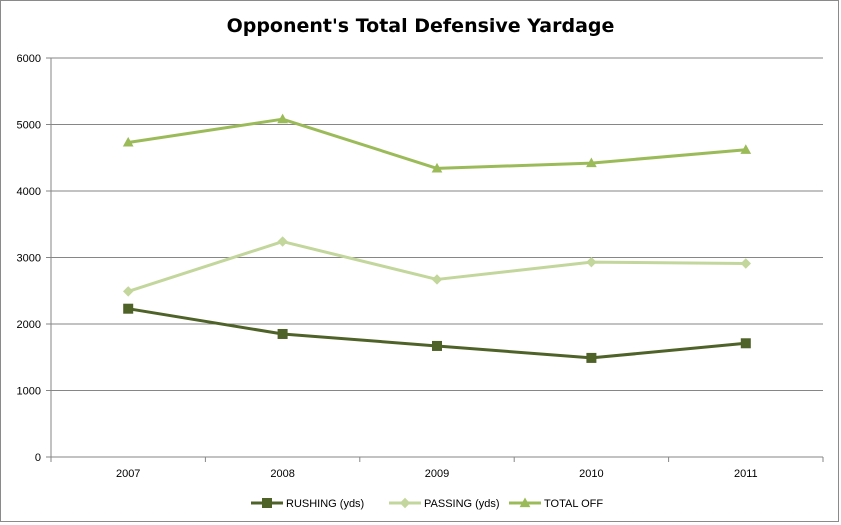 Image resolution: width=841 pixels, height=525 pixels. I want to click on x-tick-label: 2011, so click(746, 474).